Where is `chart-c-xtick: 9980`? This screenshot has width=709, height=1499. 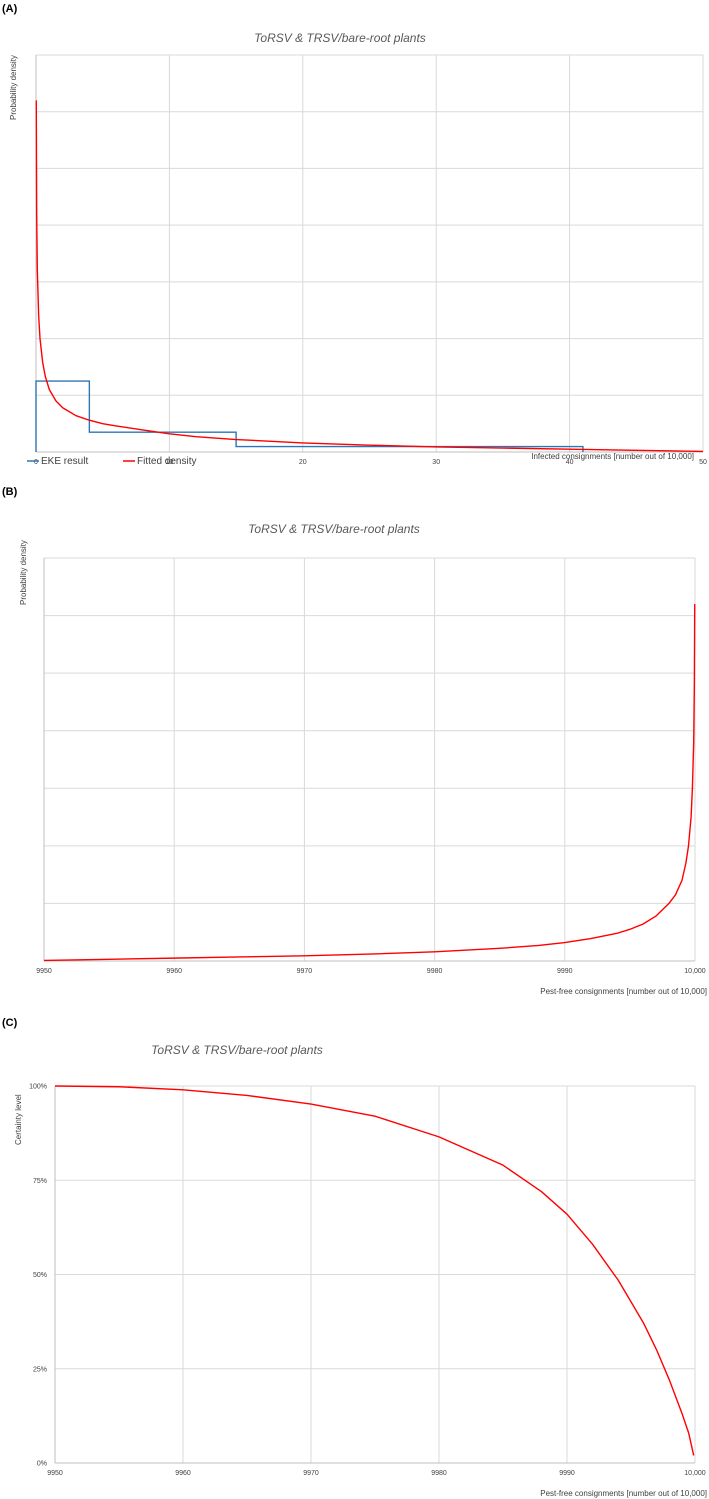 chart-c-xtick: 9980 is located at coordinates (439, 1473).